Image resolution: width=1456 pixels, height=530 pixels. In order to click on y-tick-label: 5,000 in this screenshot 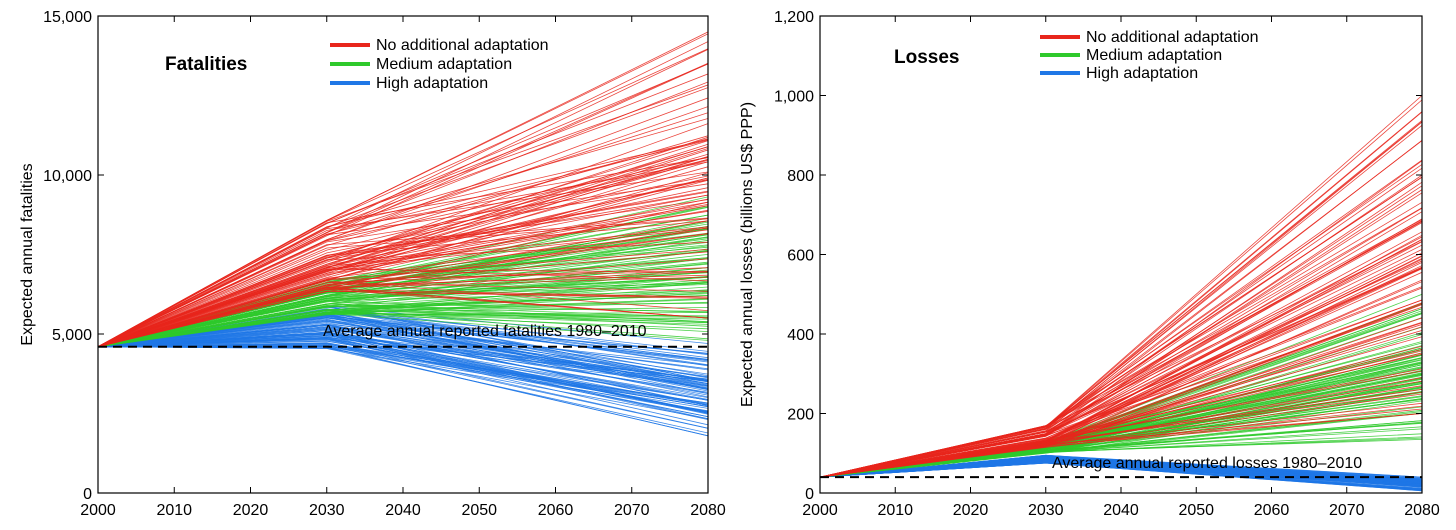, I will do `click(72, 335)`.